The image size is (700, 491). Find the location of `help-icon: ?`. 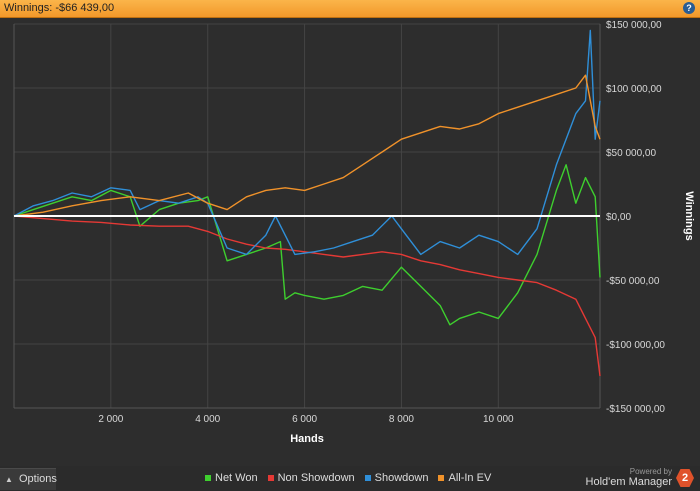

help-icon: ? is located at coordinates (689, 8).